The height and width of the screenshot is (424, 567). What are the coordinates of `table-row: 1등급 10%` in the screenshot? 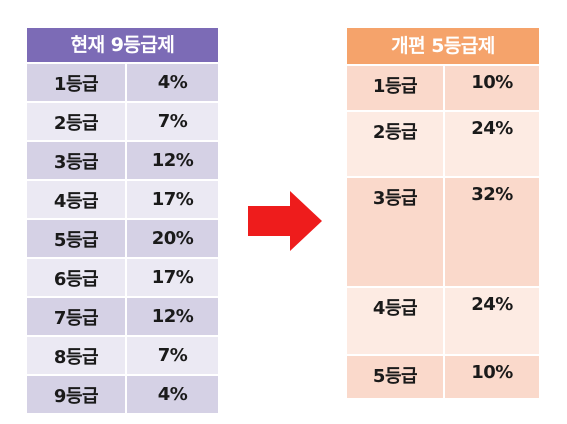 It's located at (443, 87).